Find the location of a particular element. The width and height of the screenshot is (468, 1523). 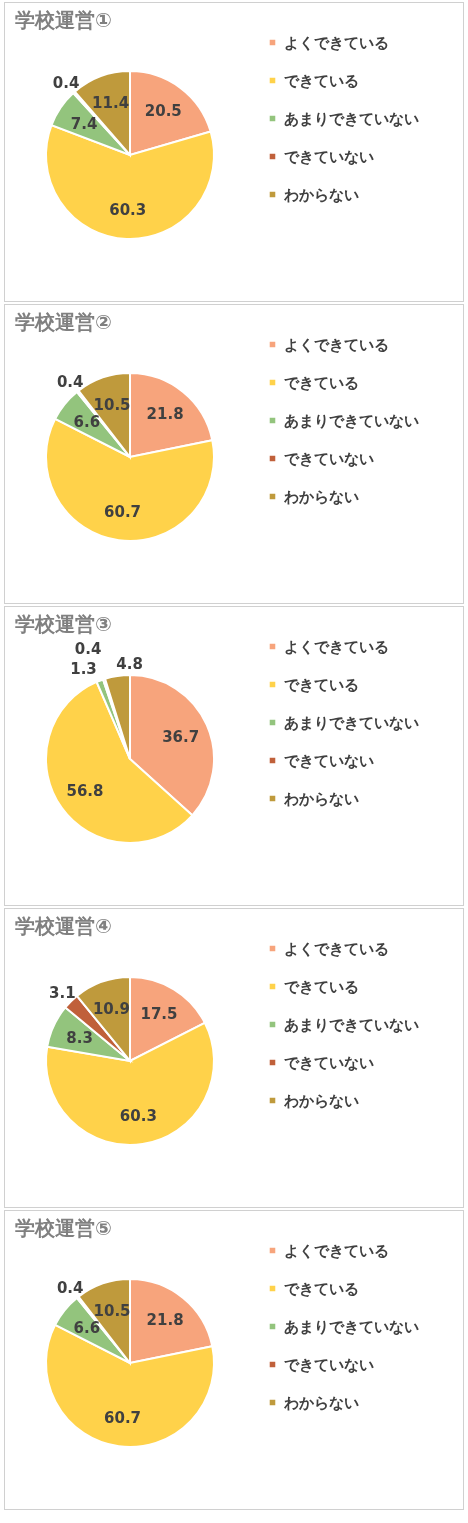

chart-title: 学校運営② is located at coordinates (63, 322).